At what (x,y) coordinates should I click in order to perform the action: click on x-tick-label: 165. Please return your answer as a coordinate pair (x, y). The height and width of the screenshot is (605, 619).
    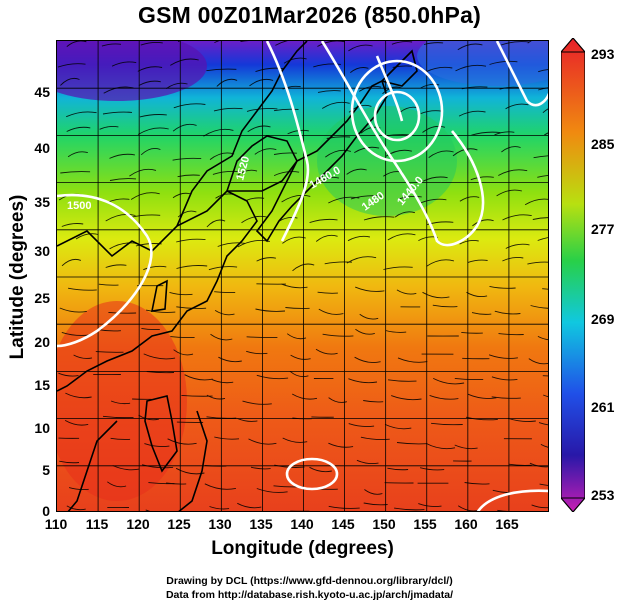
    Looking at the image, I should click on (507, 524).